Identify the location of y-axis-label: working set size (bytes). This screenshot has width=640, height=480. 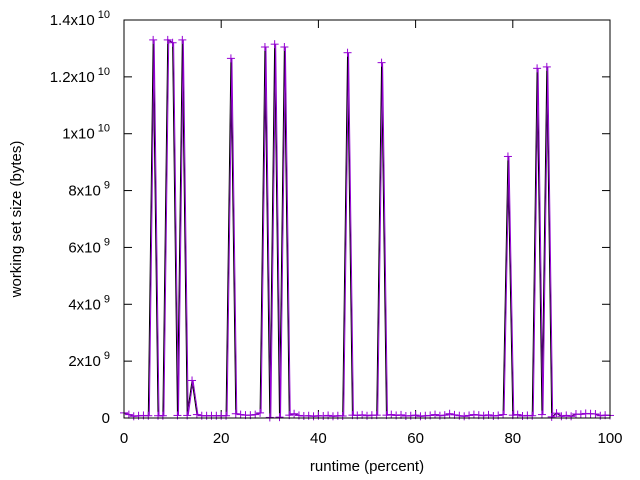
(16, 220).